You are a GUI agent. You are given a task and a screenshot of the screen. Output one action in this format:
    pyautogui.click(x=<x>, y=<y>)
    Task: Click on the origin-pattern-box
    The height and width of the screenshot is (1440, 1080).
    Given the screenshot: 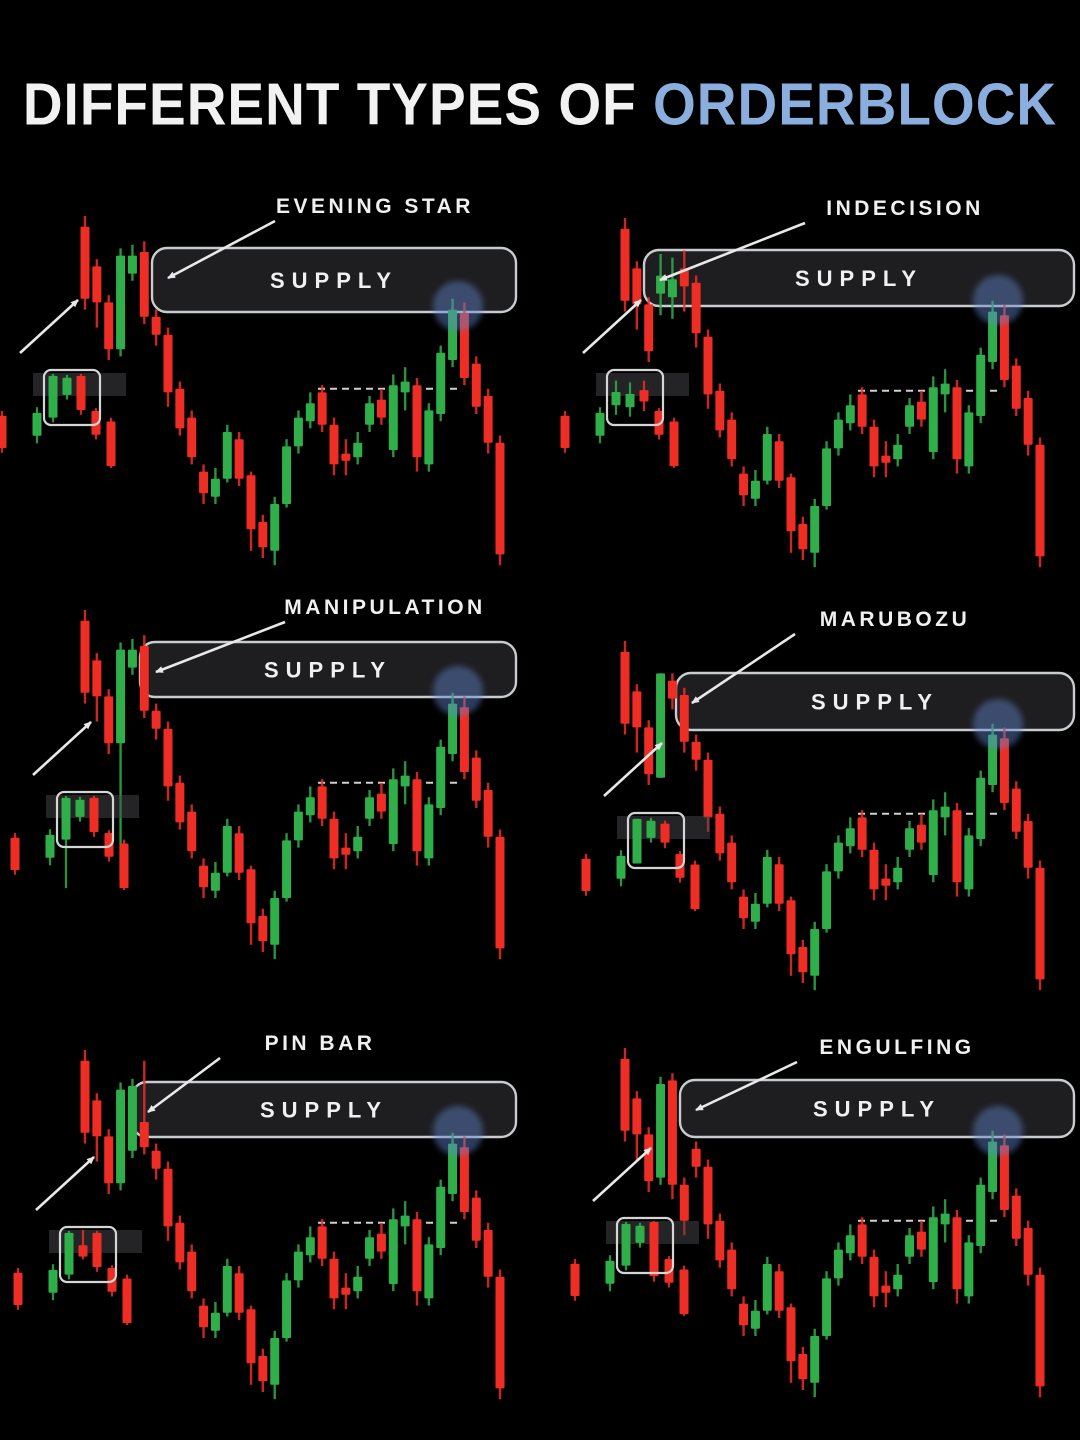 What is the action you would take?
    pyautogui.click(x=88, y=1254)
    